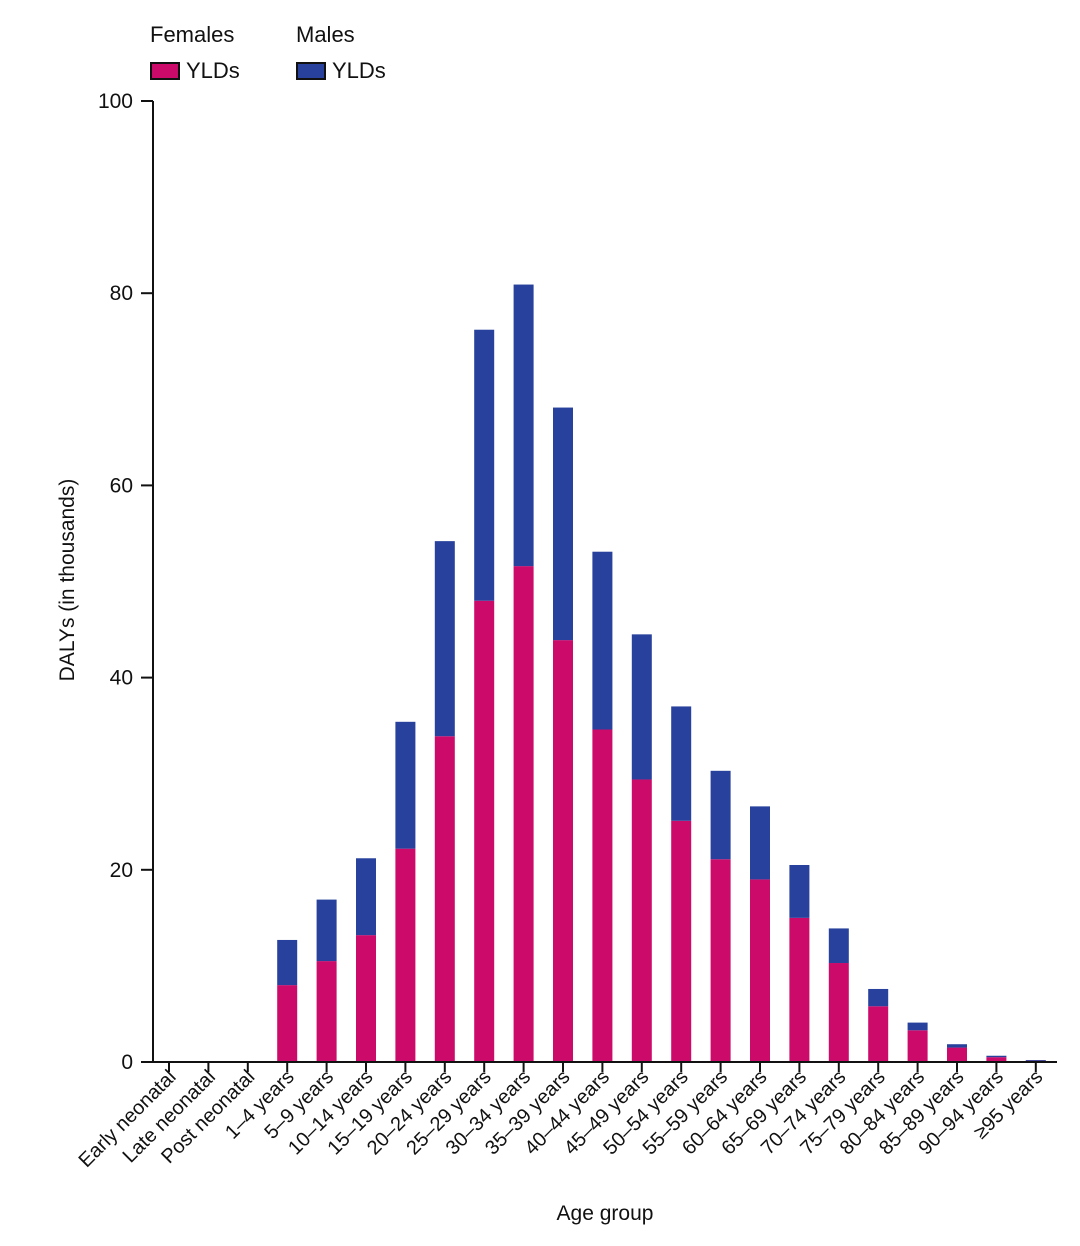 The image size is (1080, 1246). What do you see at coordinates (325, 34) in the screenshot?
I see `legend-title-males: Males` at bounding box center [325, 34].